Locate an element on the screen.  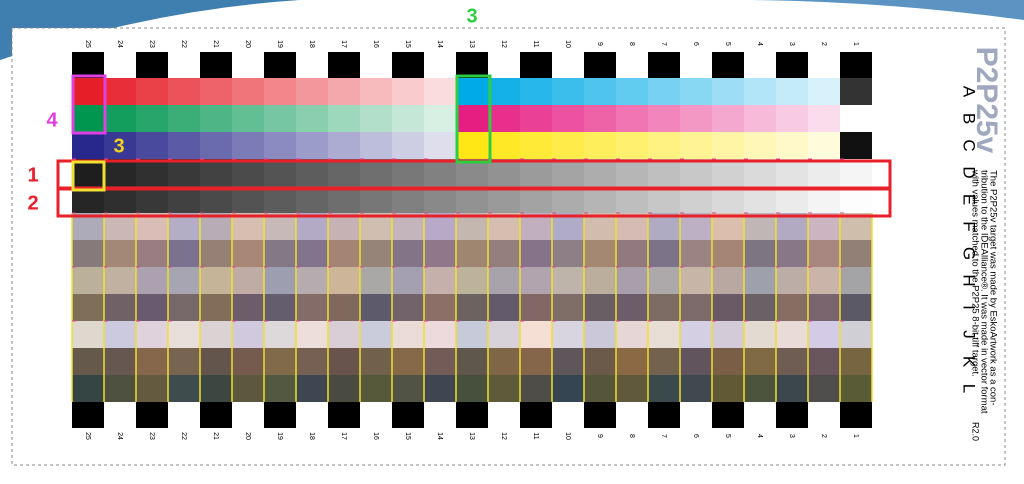
column-number: 19 is located at coordinates (279, 44).